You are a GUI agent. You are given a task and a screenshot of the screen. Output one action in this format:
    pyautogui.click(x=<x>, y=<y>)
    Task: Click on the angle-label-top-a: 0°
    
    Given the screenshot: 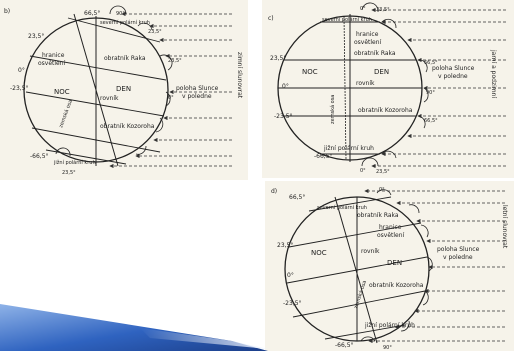 What is the action you would take?
    pyautogui.click(x=363, y=9)
    